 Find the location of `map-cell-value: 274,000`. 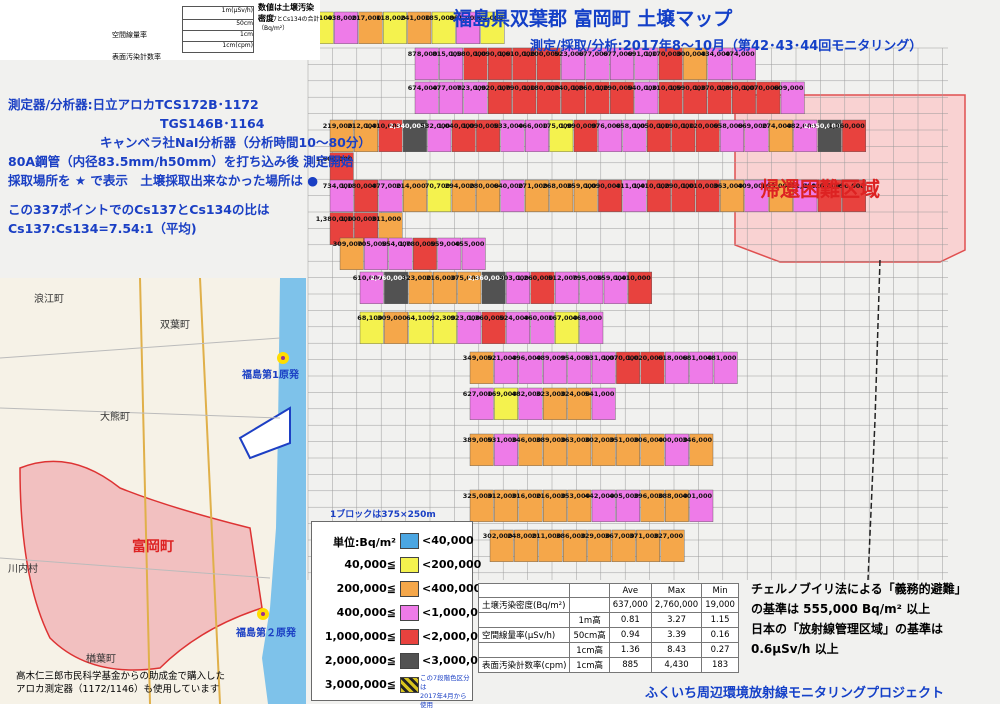

map-cell-value: 274,000 is located at coordinates (777, 126).